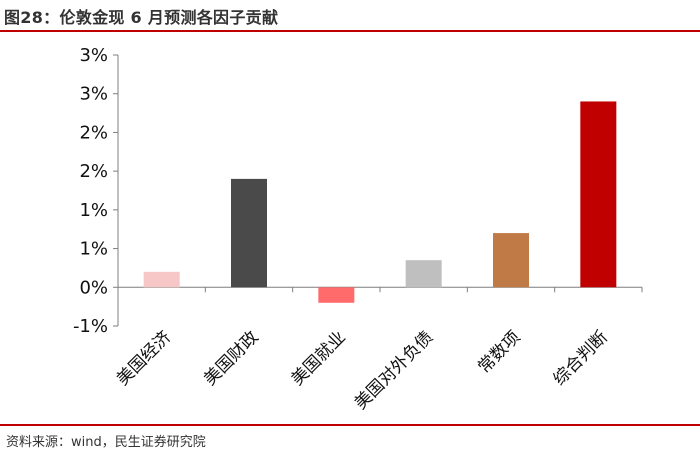 Image resolution: width=700 pixels, height=455 pixels. Describe the element at coordinates (231, 358) in the screenshot. I see `category-label: 美国财政` at that location.